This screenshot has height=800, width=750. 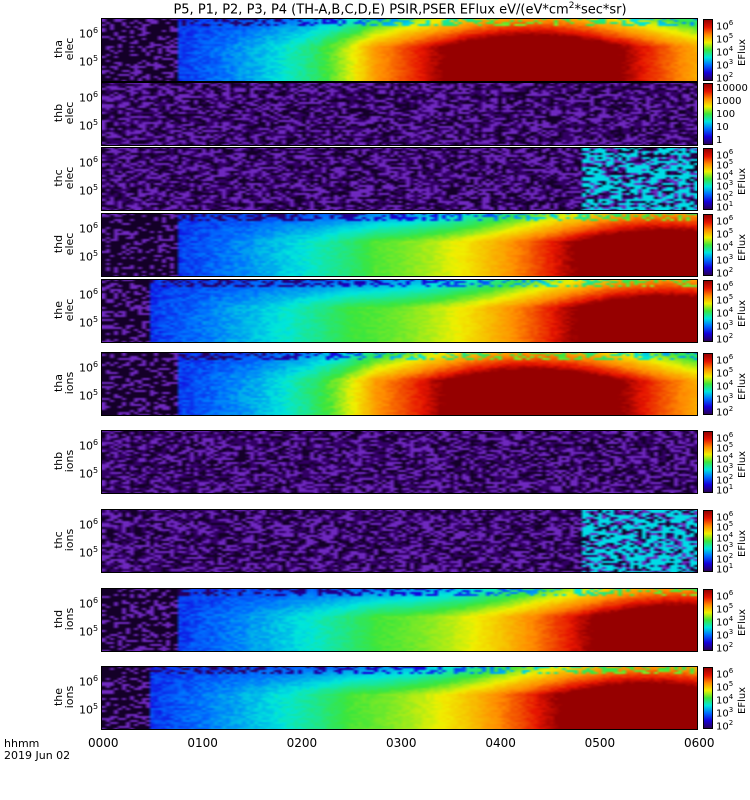 I want to click on y-axis-label: thd elec, so click(x=64, y=244).